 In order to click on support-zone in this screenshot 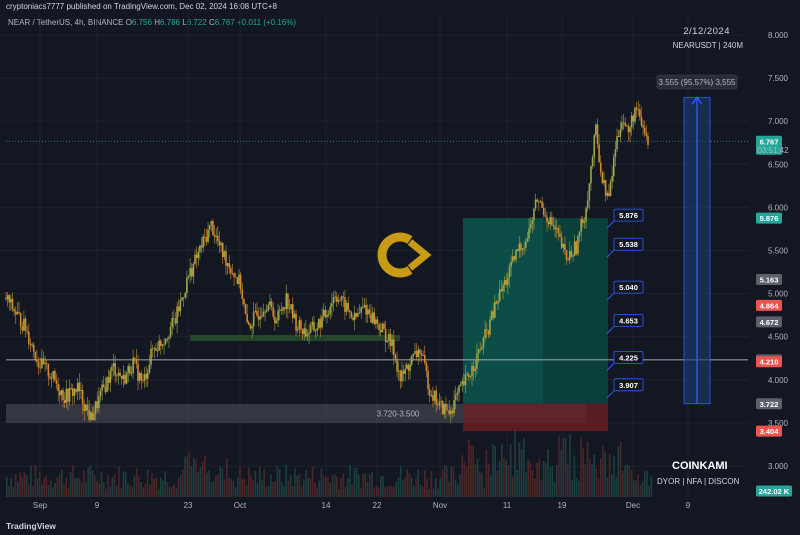, I will do `click(296, 413)`.